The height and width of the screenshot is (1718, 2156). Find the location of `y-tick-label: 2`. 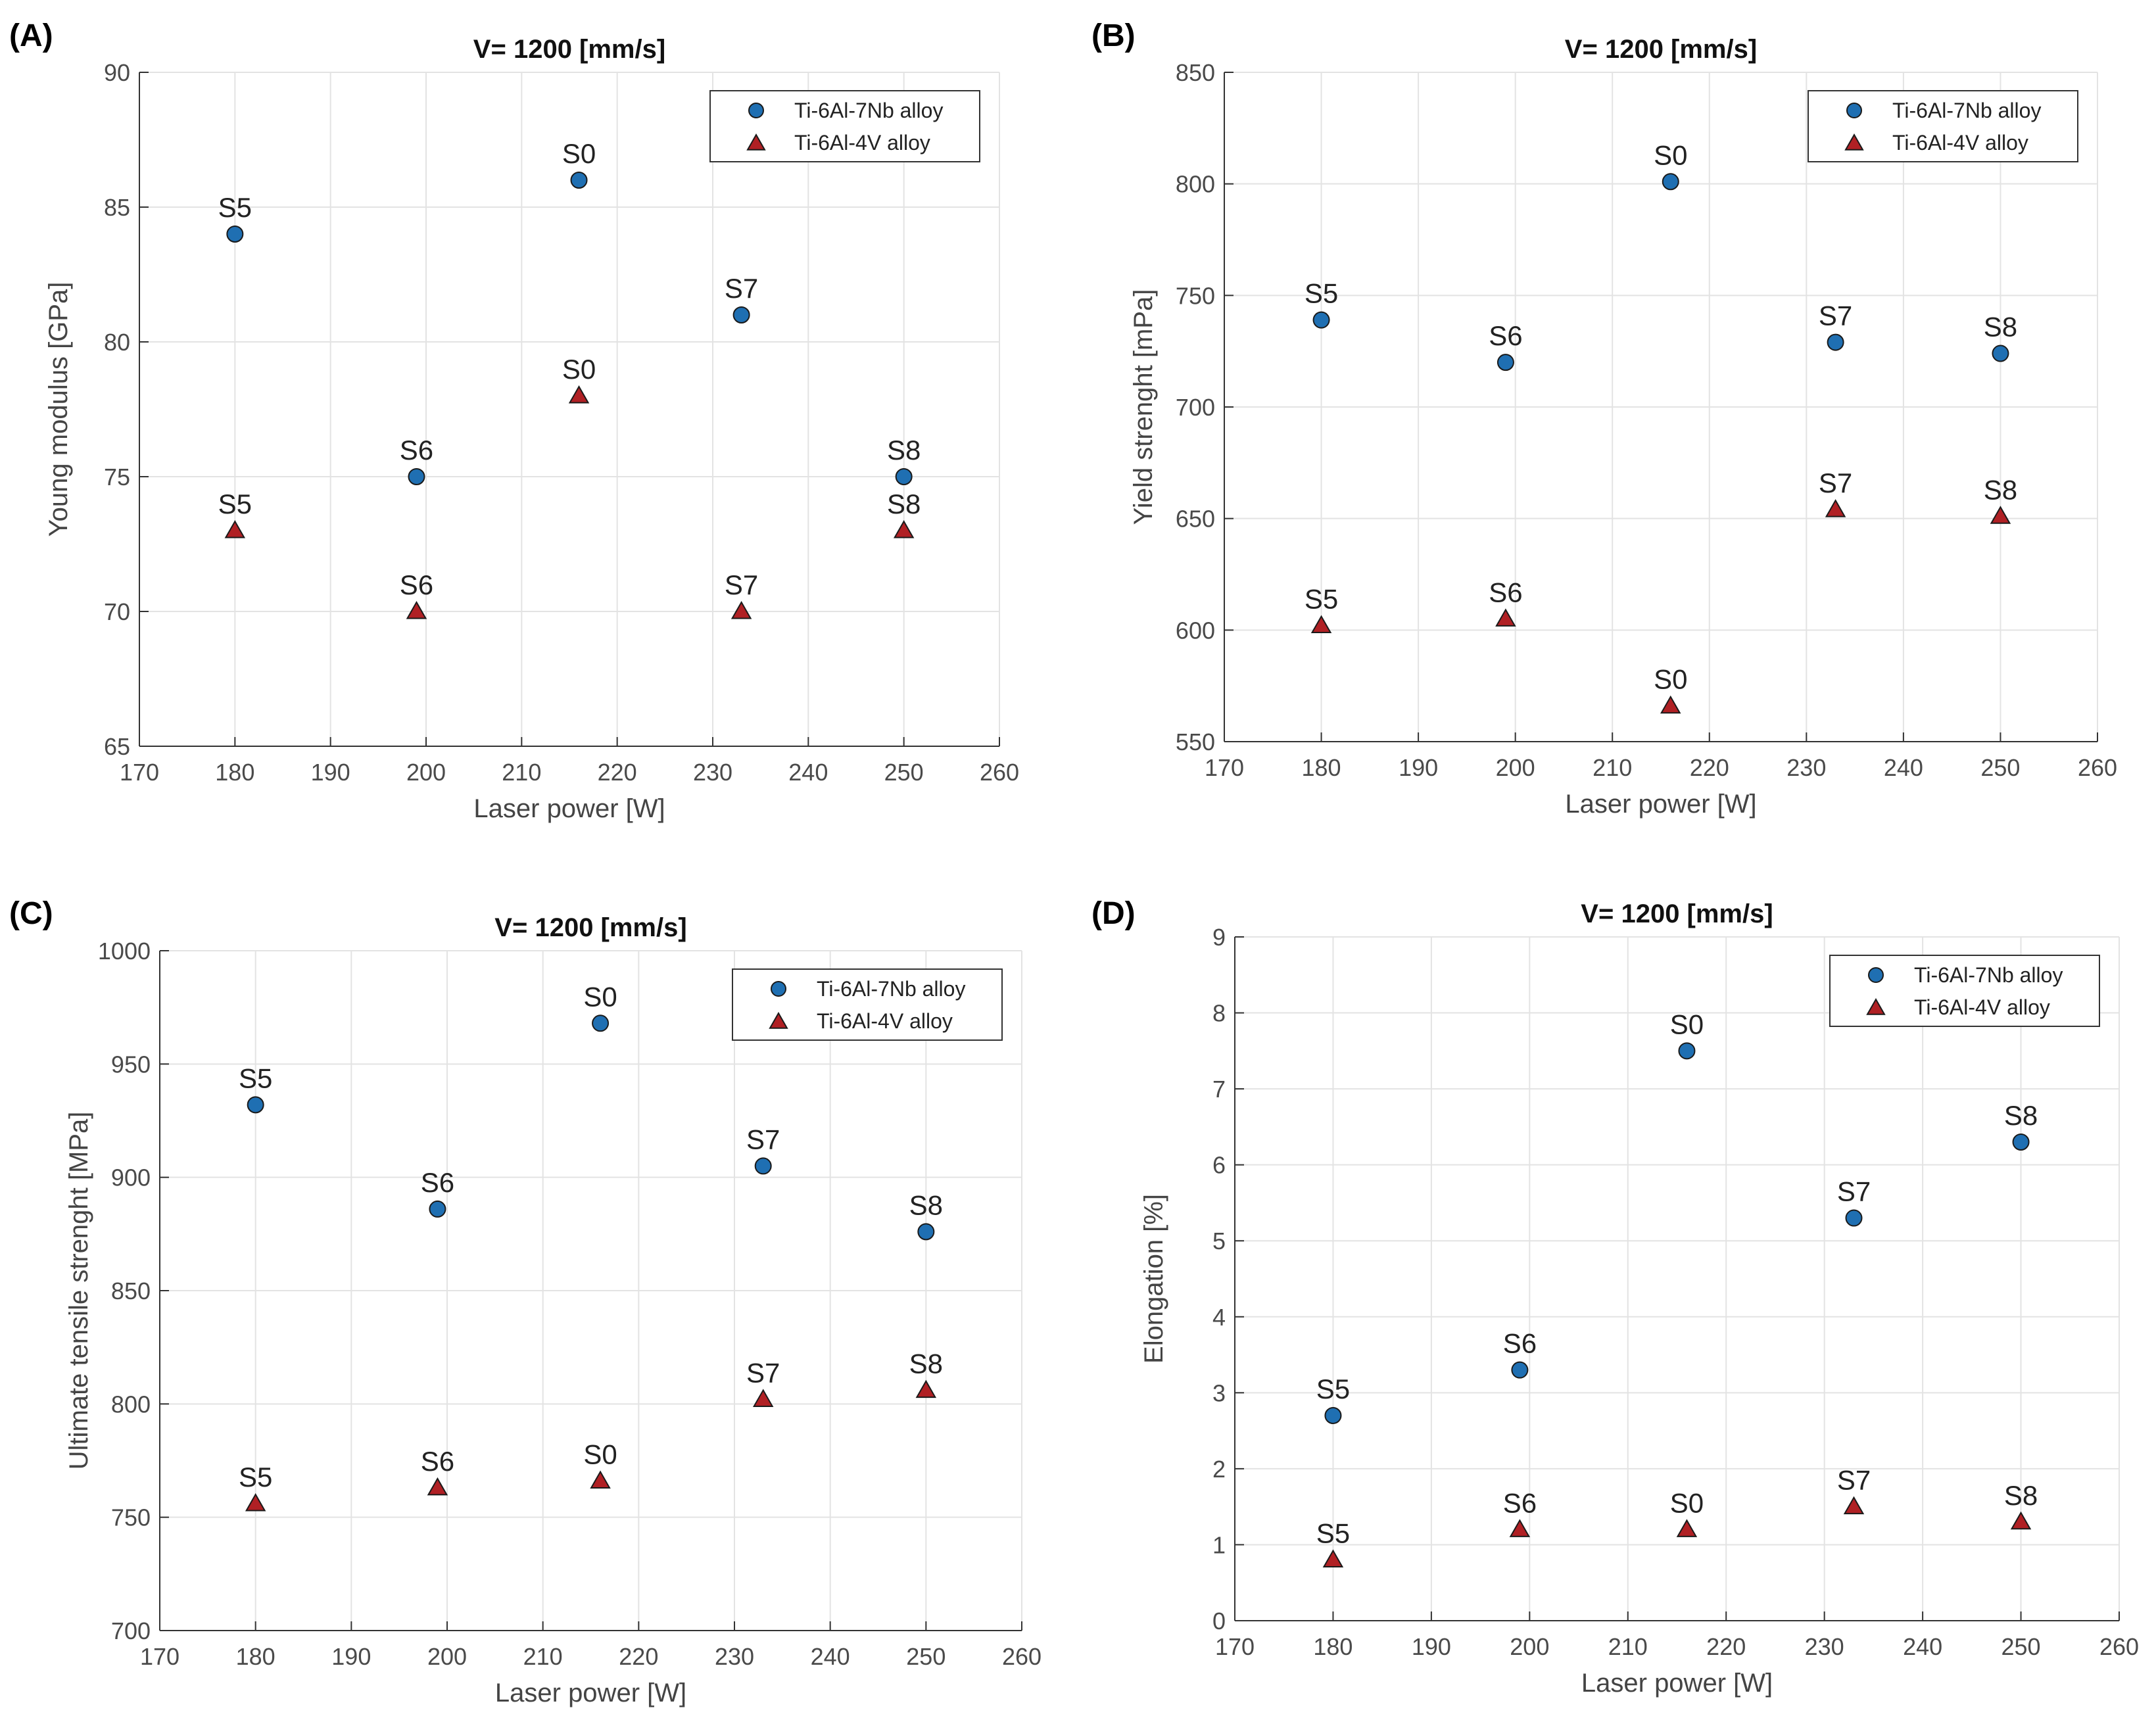

y-tick-label: 2 is located at coordinates (1219, 1469).